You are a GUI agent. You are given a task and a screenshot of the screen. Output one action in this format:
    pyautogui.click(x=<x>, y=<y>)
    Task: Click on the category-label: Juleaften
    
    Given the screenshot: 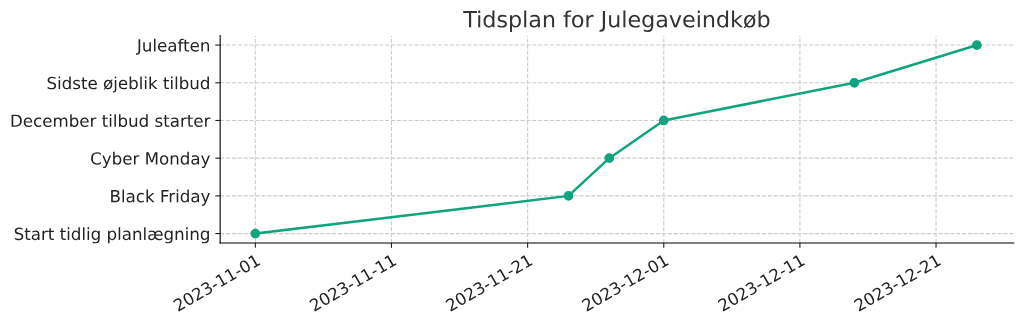 What is the action you would take?
    pyautogui.click(x=173, y=46)
    